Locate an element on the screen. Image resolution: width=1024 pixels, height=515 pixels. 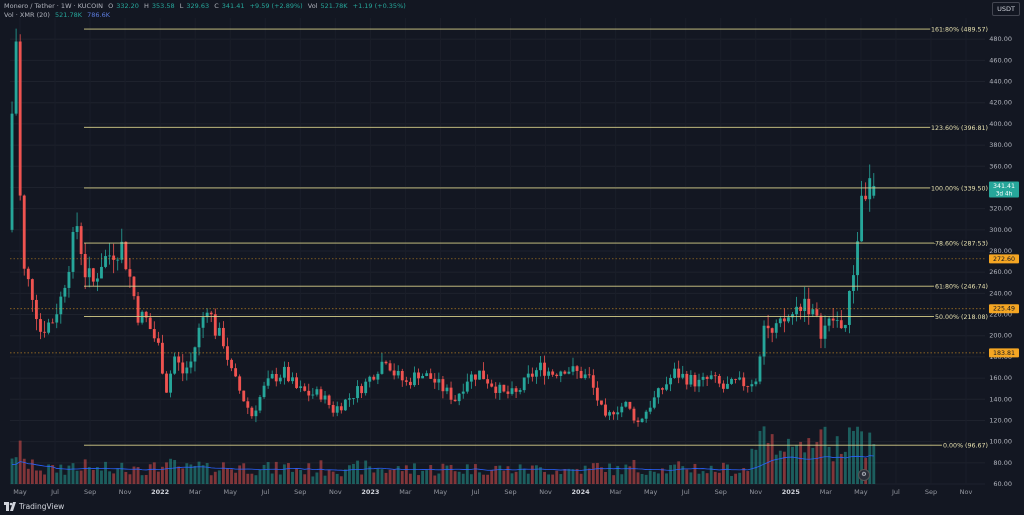
fib-level-label: 123.60% (396.81) is located at coordinates (959, 128).